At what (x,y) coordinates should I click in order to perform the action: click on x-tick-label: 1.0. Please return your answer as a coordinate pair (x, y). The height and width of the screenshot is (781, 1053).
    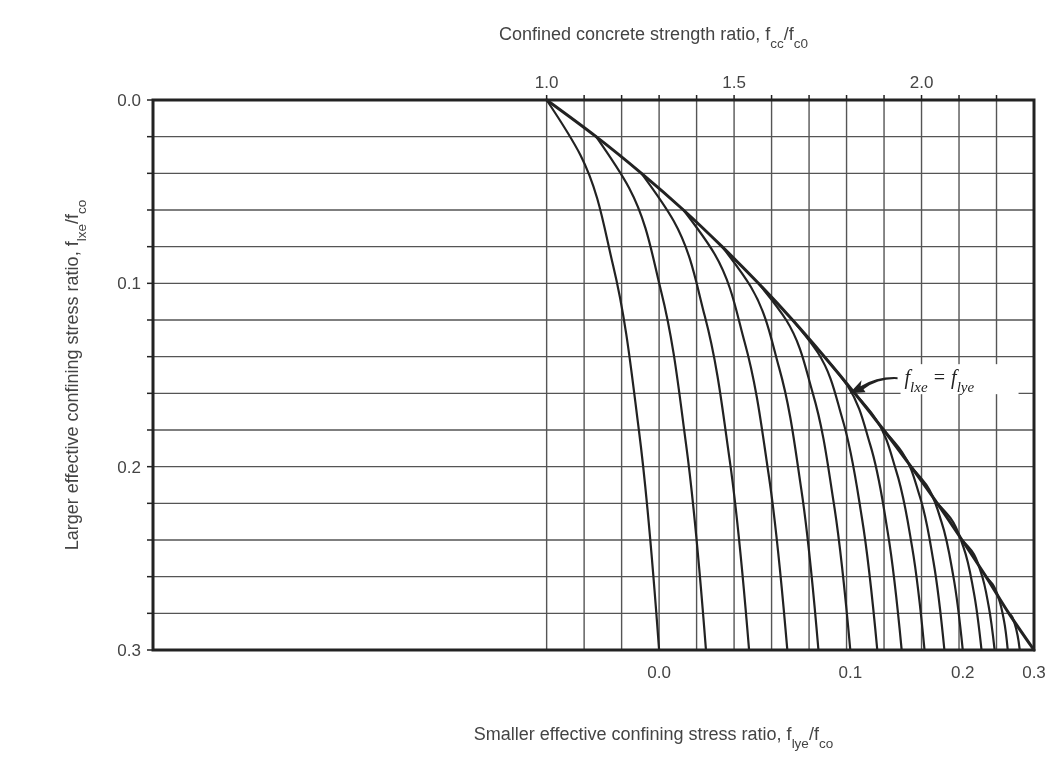
    Looking at the image, I should click on (546, 82).